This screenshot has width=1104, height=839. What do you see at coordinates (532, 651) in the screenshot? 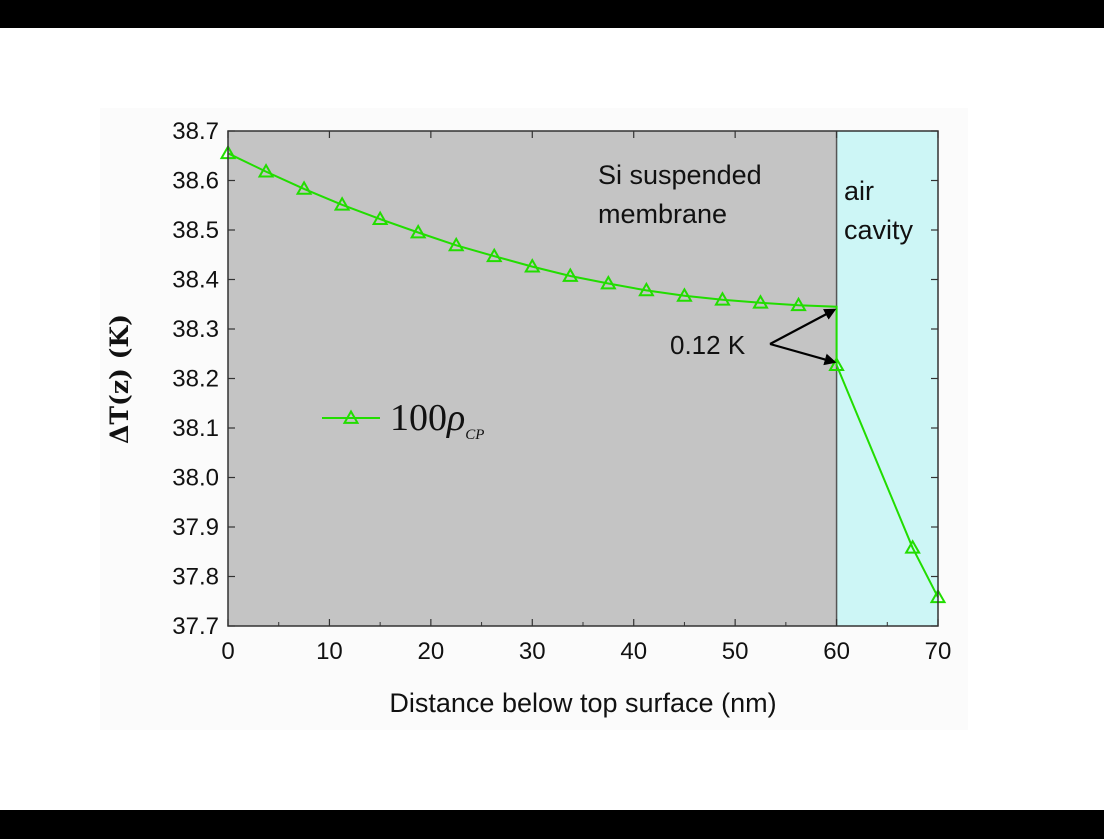
I see `x-tick-label: 30` at bounding box center [532, 651].